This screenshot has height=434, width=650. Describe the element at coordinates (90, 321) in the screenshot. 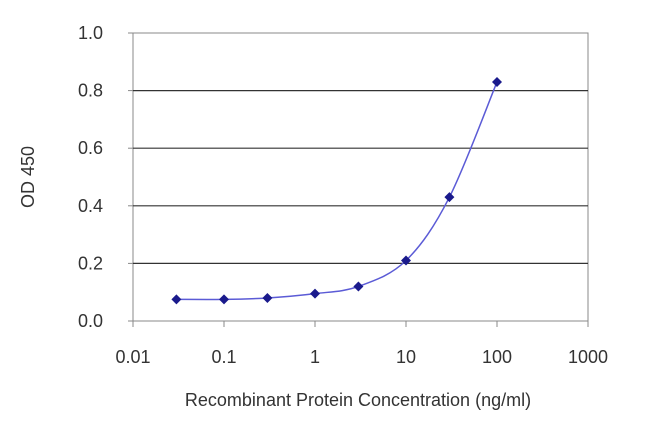

I see `y-tick-label-0: 0.0` at that location.